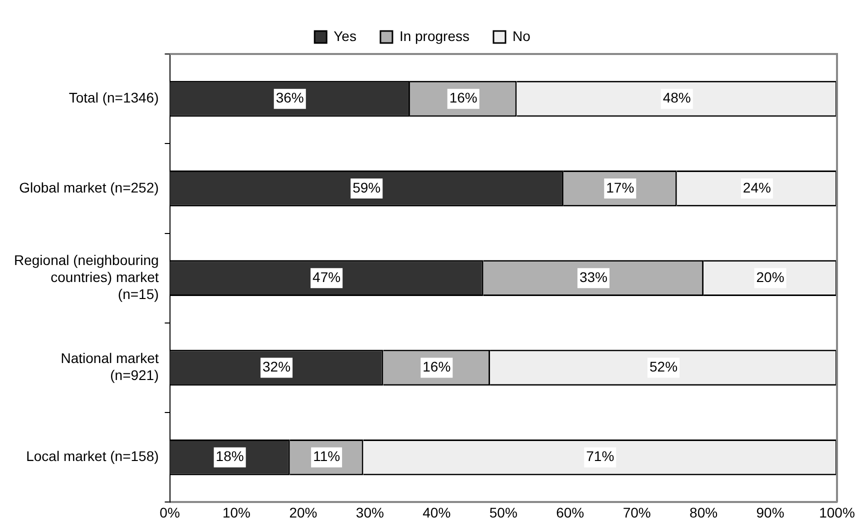  I want to click on y-tick-label: Local market (n=158), so click(92, 456).